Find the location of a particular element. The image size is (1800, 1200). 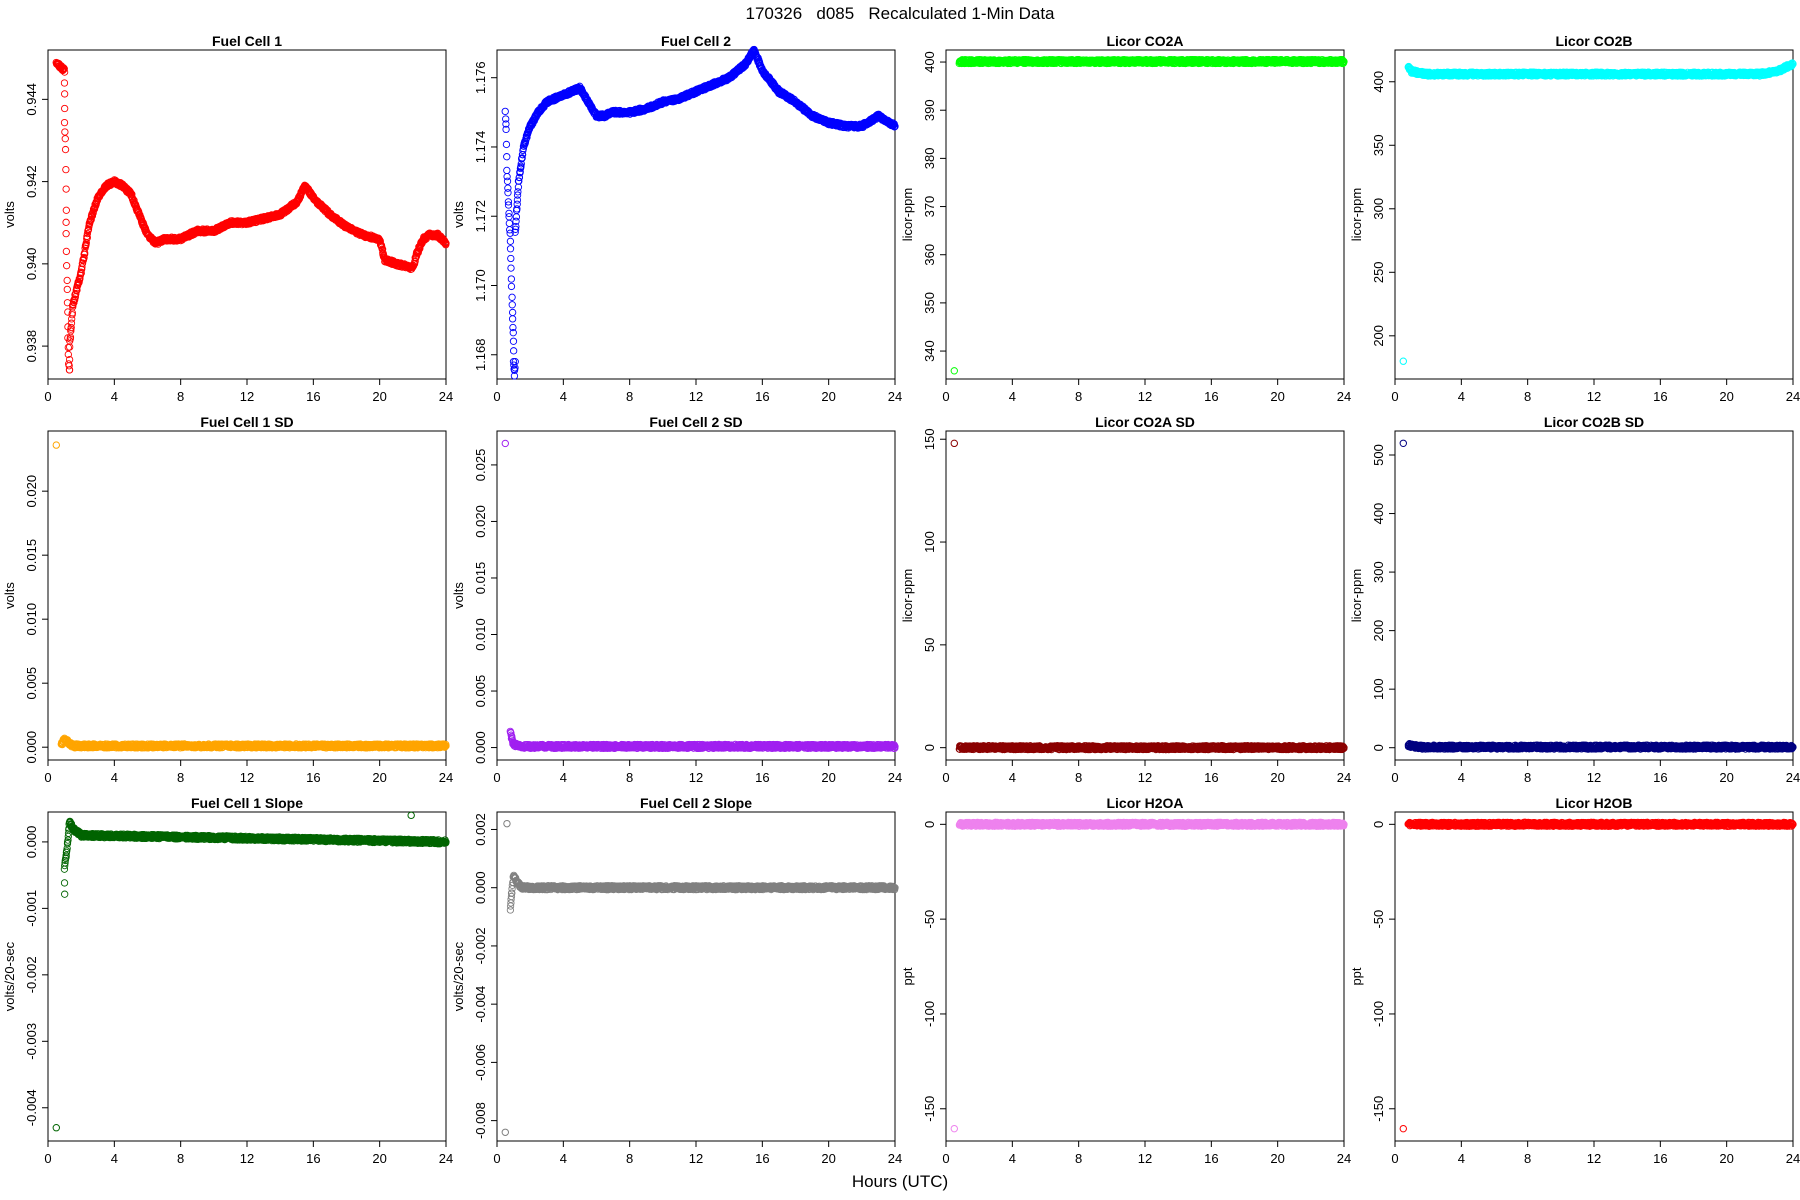

y-tick-label: 0.944 is located at coordinates (31, 99).